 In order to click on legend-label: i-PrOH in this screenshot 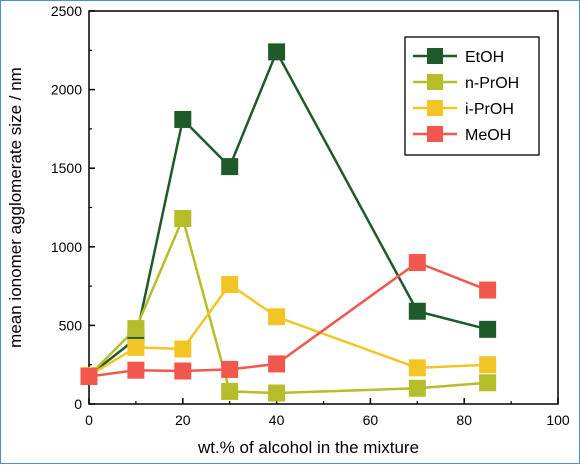, I will do `click(489, 109)`.